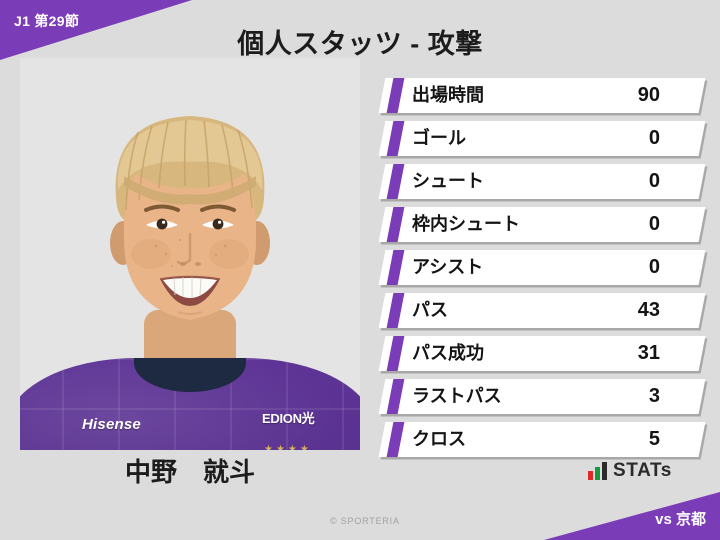  What do you see at coordinates (466, 224) in the screenshot?
I see `stat-label: 枠内シュート` at bounding box center [466, 224].